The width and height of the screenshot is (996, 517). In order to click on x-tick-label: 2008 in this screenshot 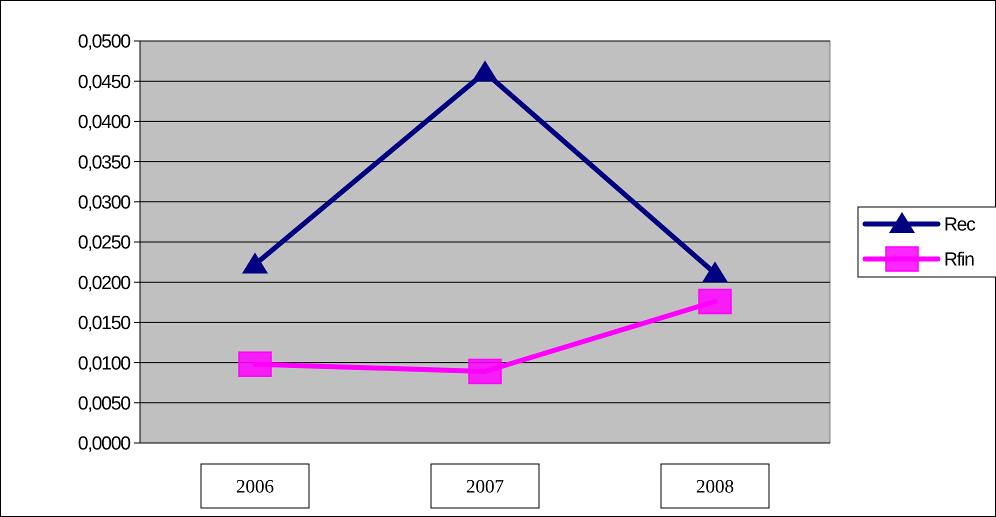, I will do `click(715, 487)`.